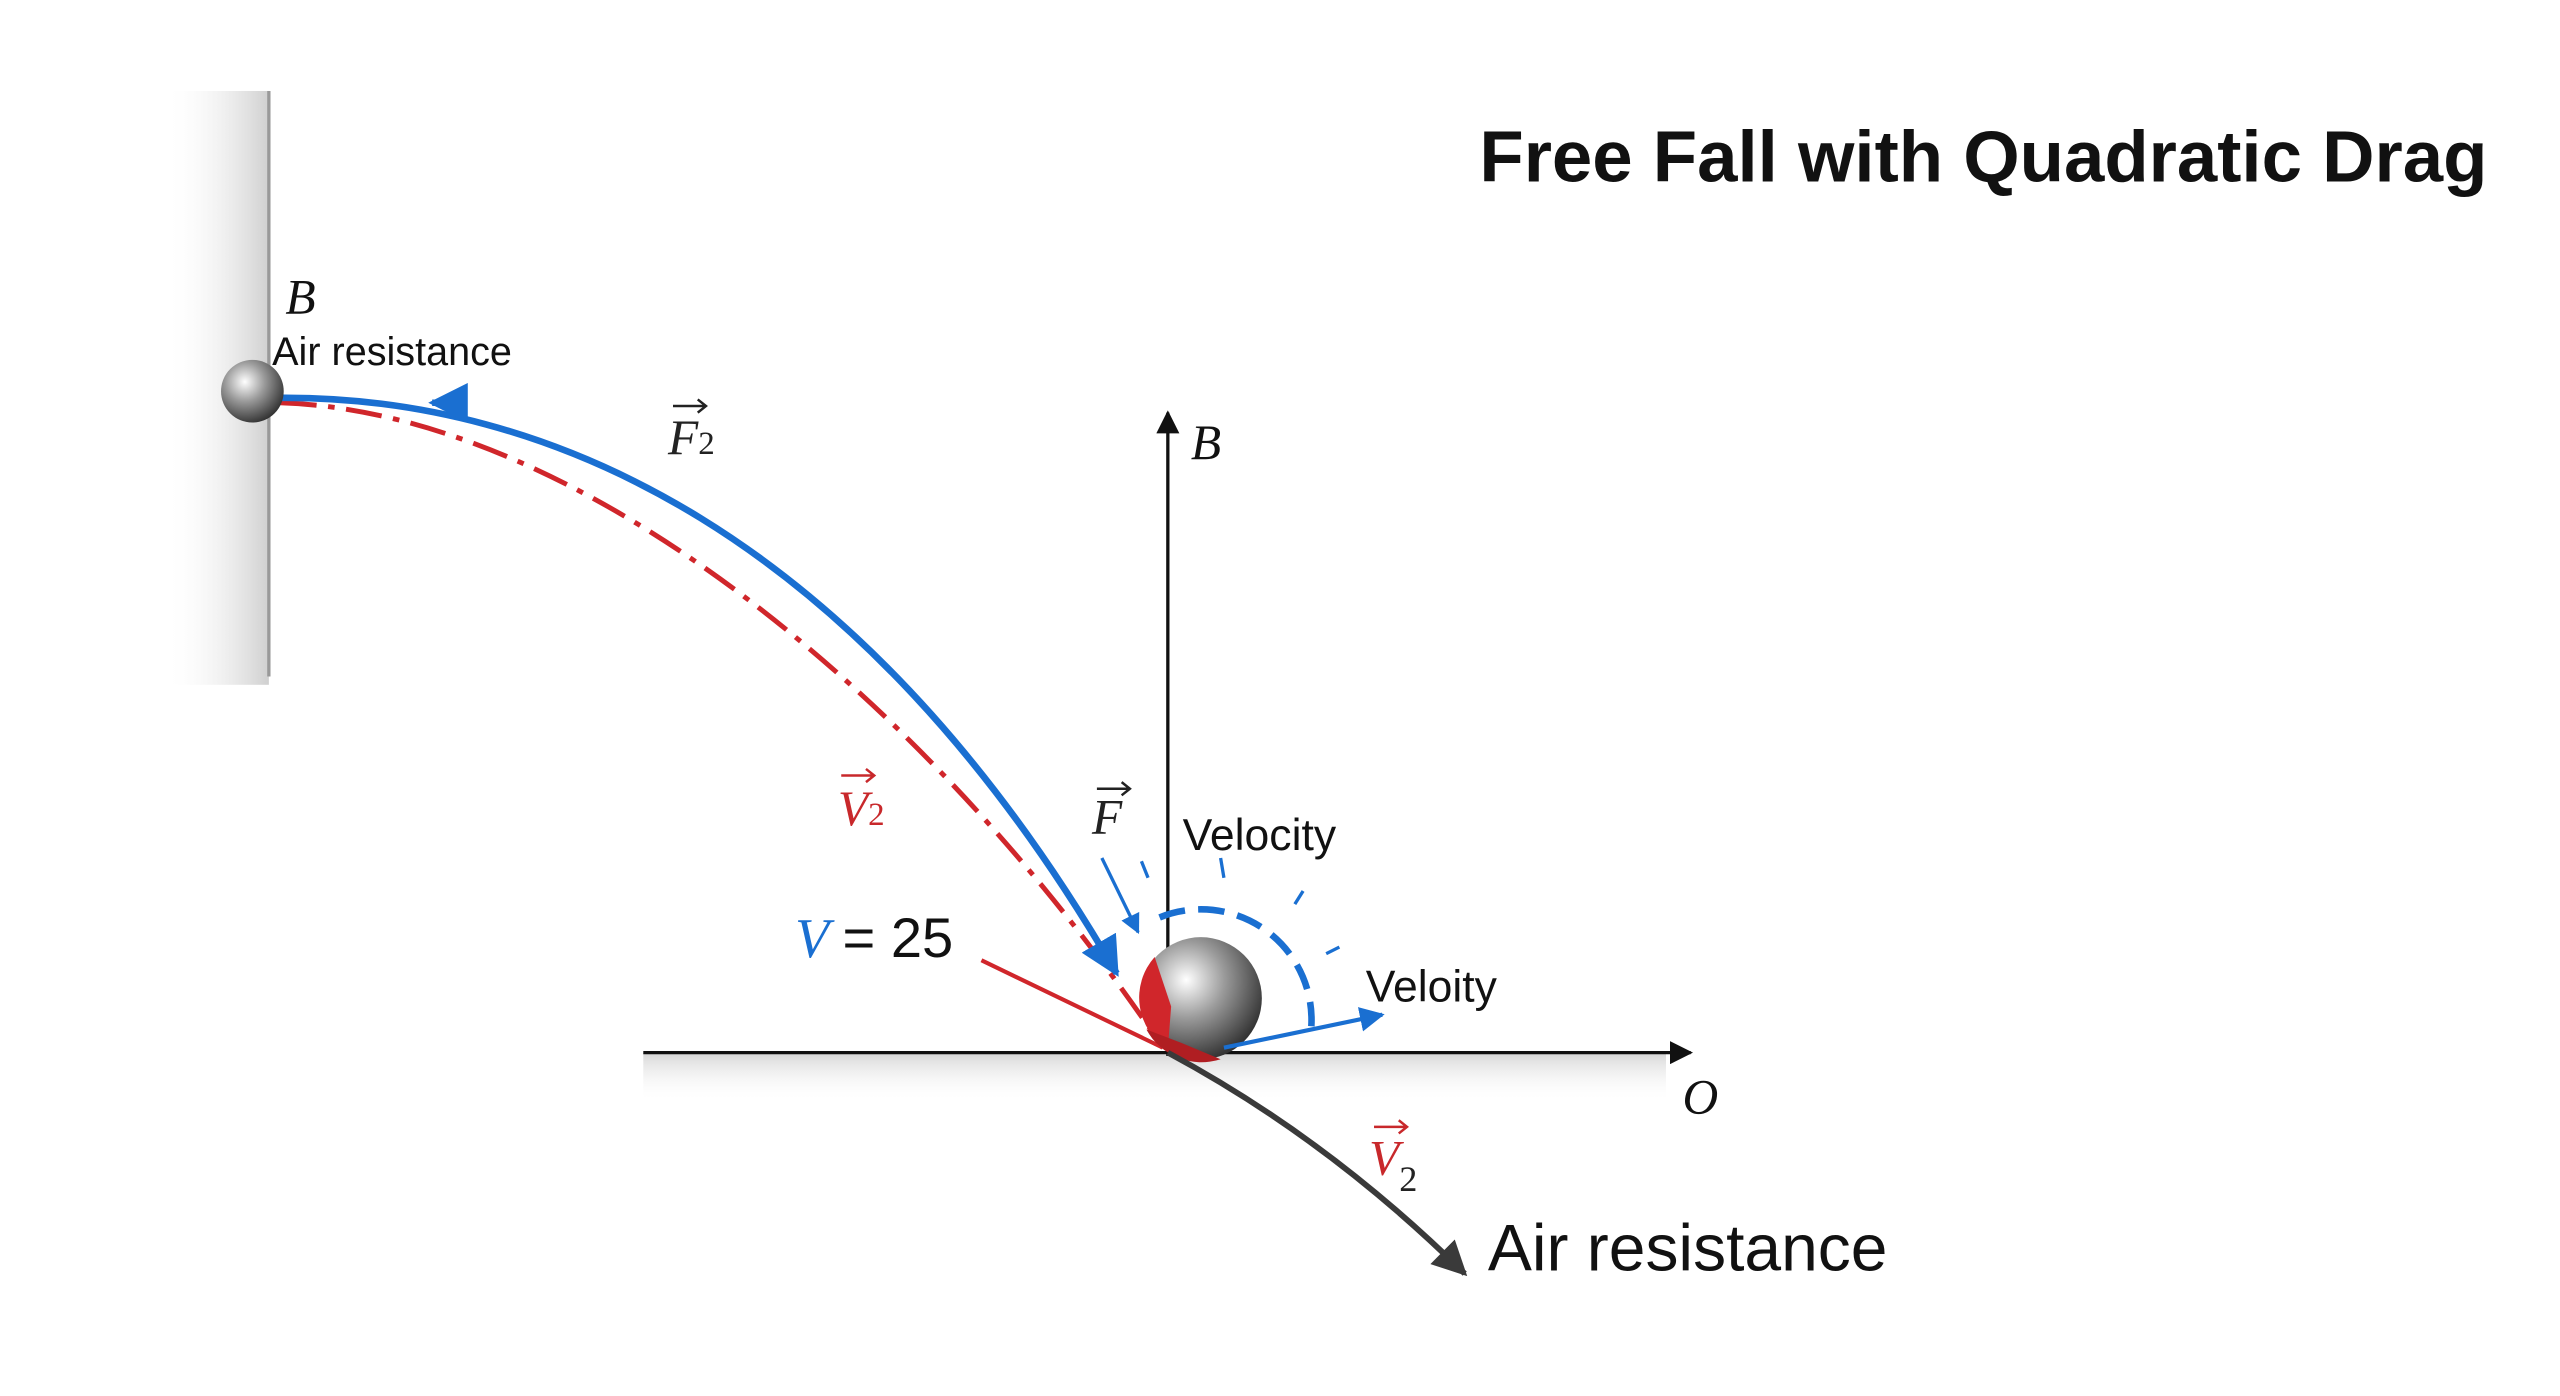 The width and height of the screenshot is (2560, 1396). What do you see at coordinates (1107, 816) in the screenshot?
I see `vector-label: F` at bounding box center [1107, 816].